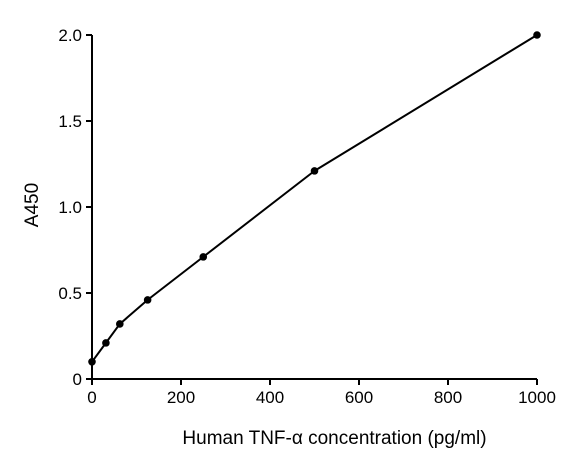 This screenshot has height=454, width=571. I want to click on y-axis-ticks: 0 0.5 1.0 1.5 2.0, so click(75, 207).